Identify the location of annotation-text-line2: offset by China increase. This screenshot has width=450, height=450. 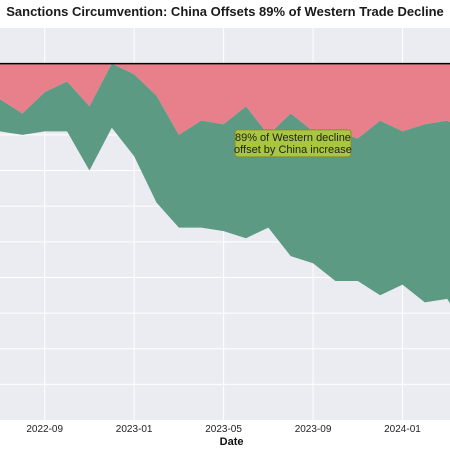
(293, 150).